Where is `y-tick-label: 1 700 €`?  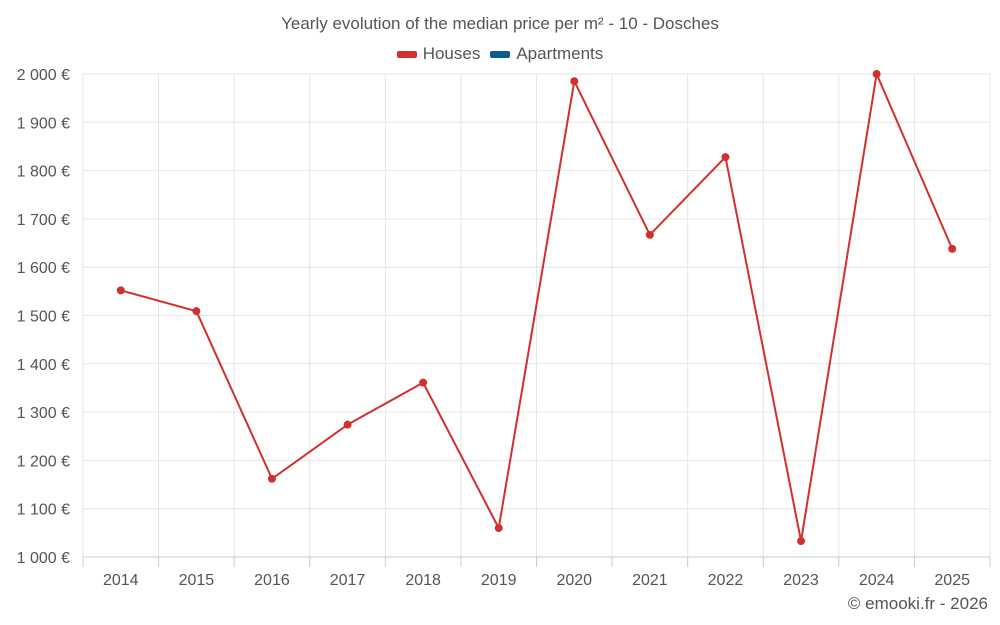
y-tick-label: 1 700 € is located at coordinates (43, 220).